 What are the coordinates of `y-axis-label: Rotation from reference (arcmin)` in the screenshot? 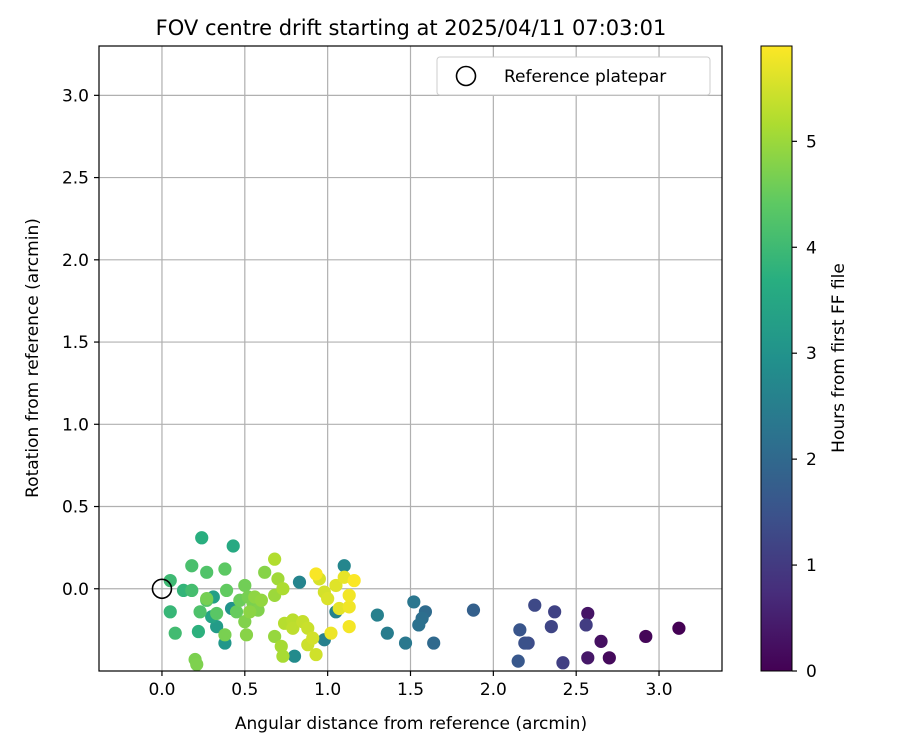 It's located at (33, 358).